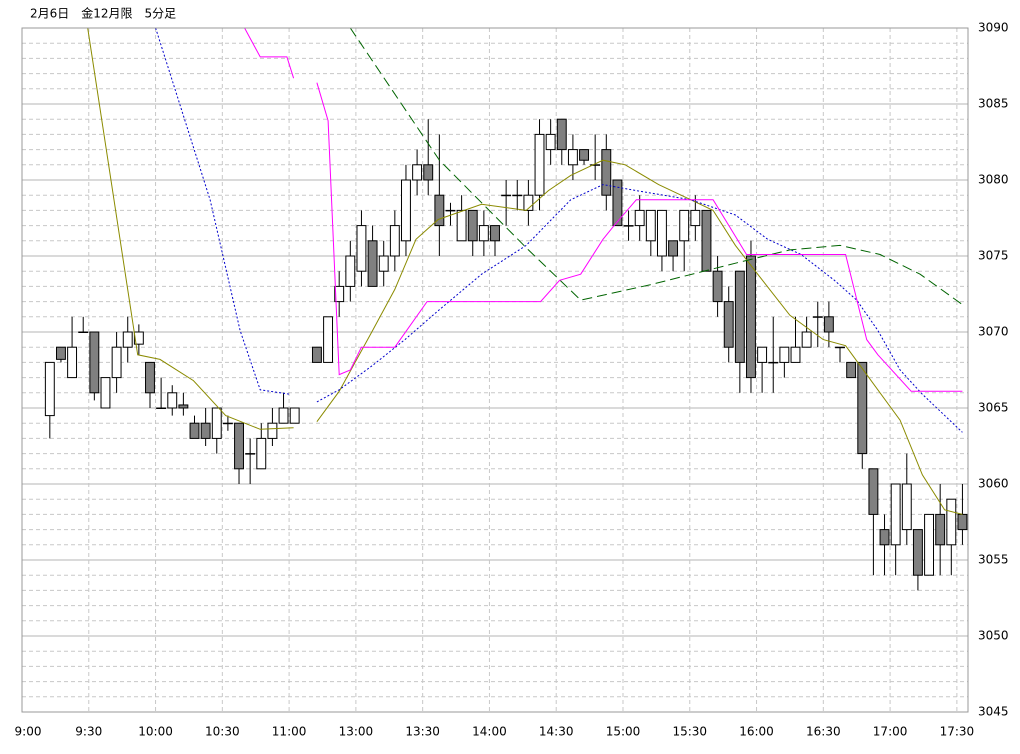 This screenshot has width=1020, height=754. What do you see at coordinates (289, 732) in the screenshot?
I see `x-tick-label: 11:00` at bounding box center [289, 732].